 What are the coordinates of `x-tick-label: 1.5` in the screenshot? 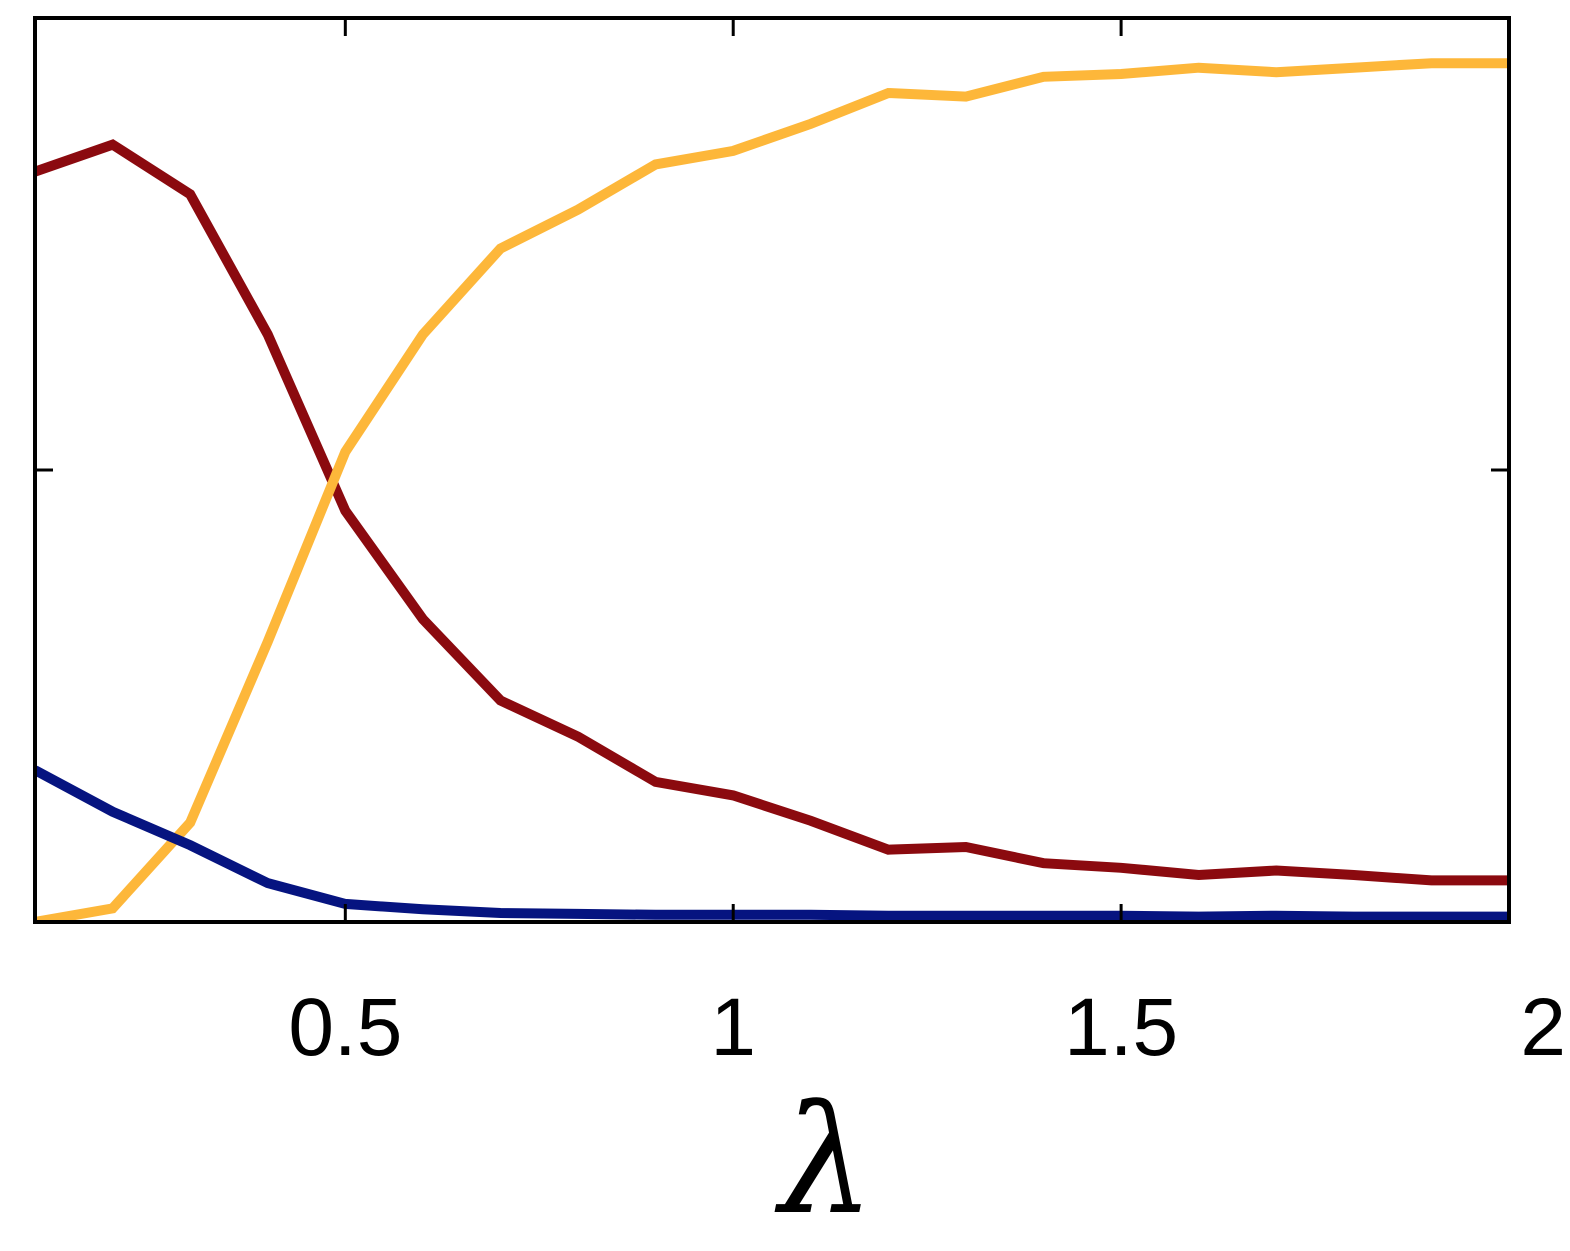 It's located at (1121, 1027).